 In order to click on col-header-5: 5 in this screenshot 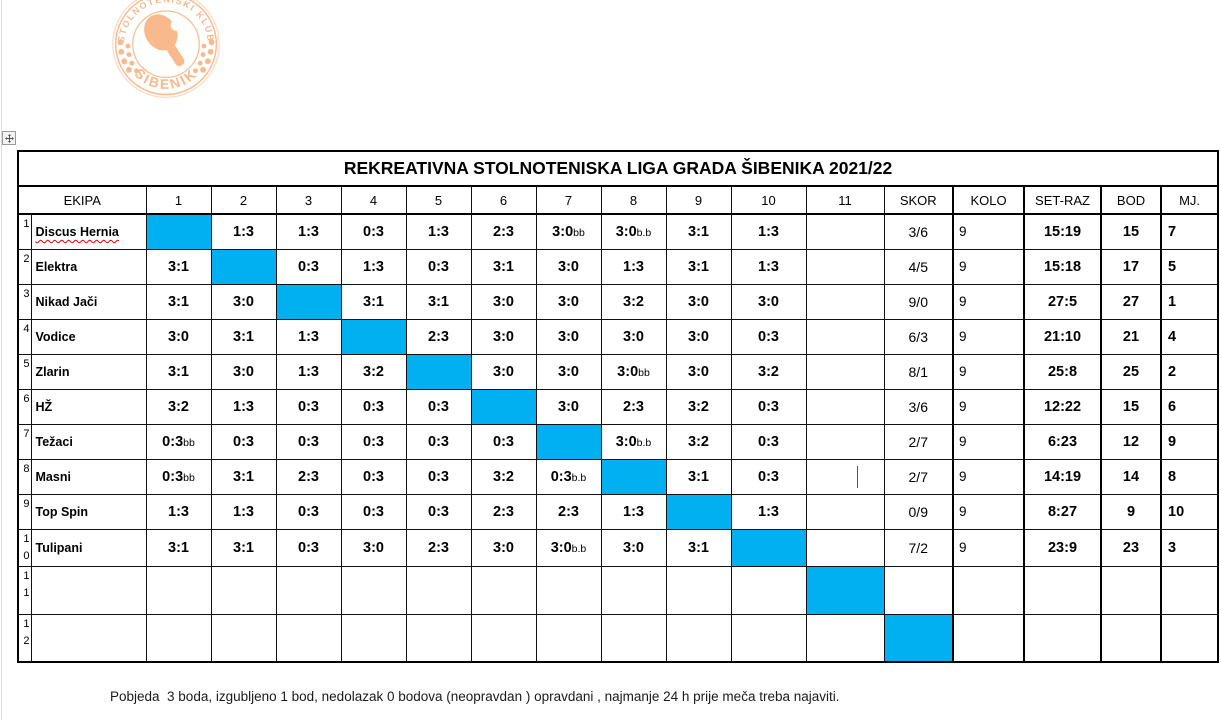, I will do `click(438, 200)`.